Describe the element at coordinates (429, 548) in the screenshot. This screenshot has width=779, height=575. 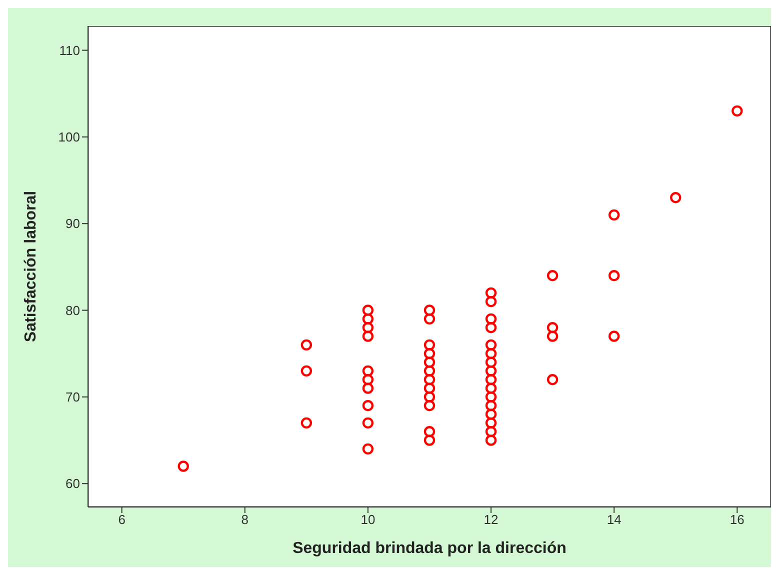
I see `x-axis-title: Seguridad brindada por la dirección` at that location.